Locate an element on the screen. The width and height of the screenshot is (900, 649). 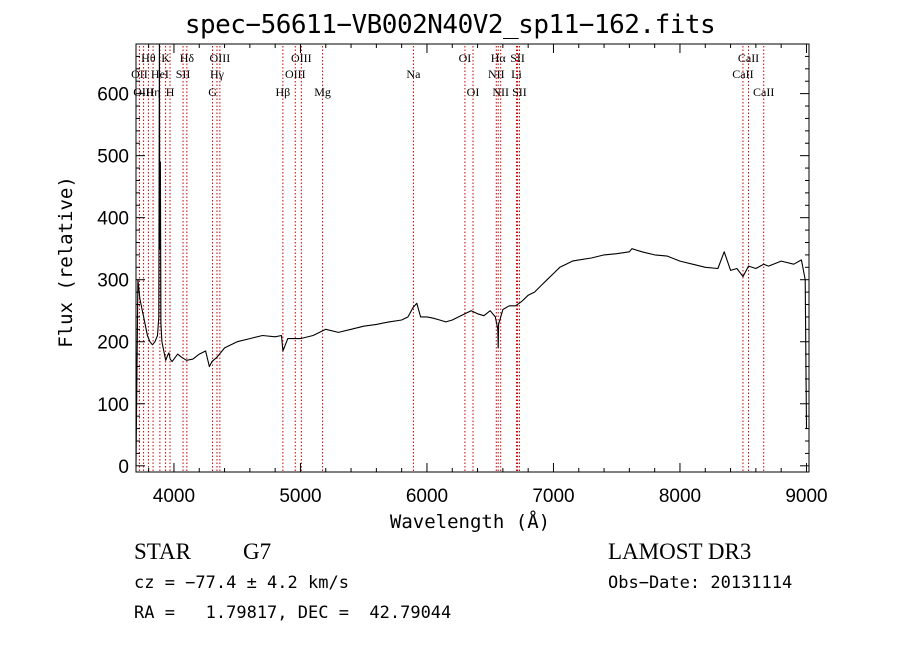
chart-title: spec−56611−VB002N40V2_sp11−162.fits is located at coordinates (450, 25).